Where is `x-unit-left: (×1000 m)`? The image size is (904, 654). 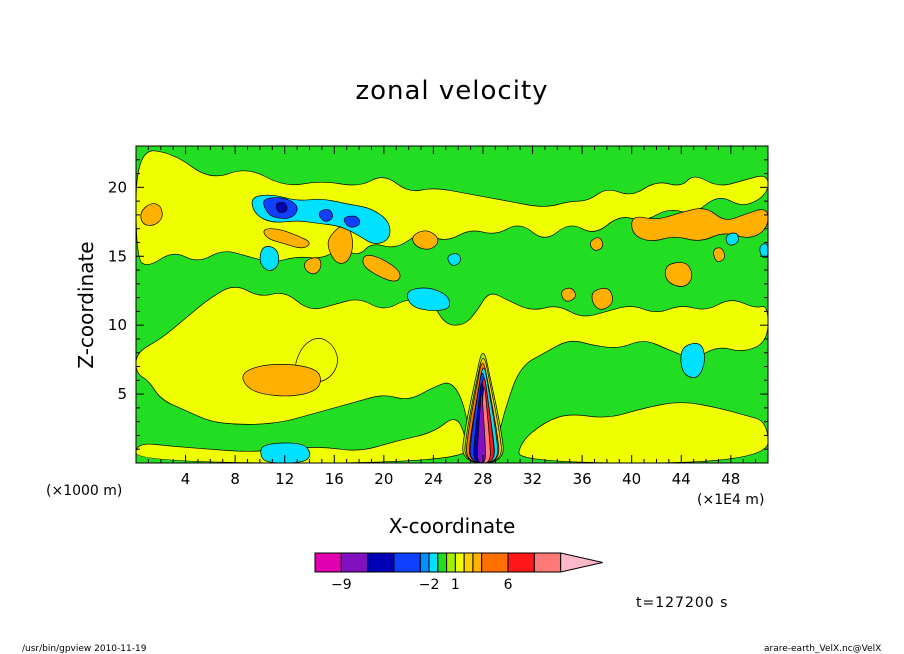
x-unit-left: (×1000 m) is located at coordinates (84, 491).